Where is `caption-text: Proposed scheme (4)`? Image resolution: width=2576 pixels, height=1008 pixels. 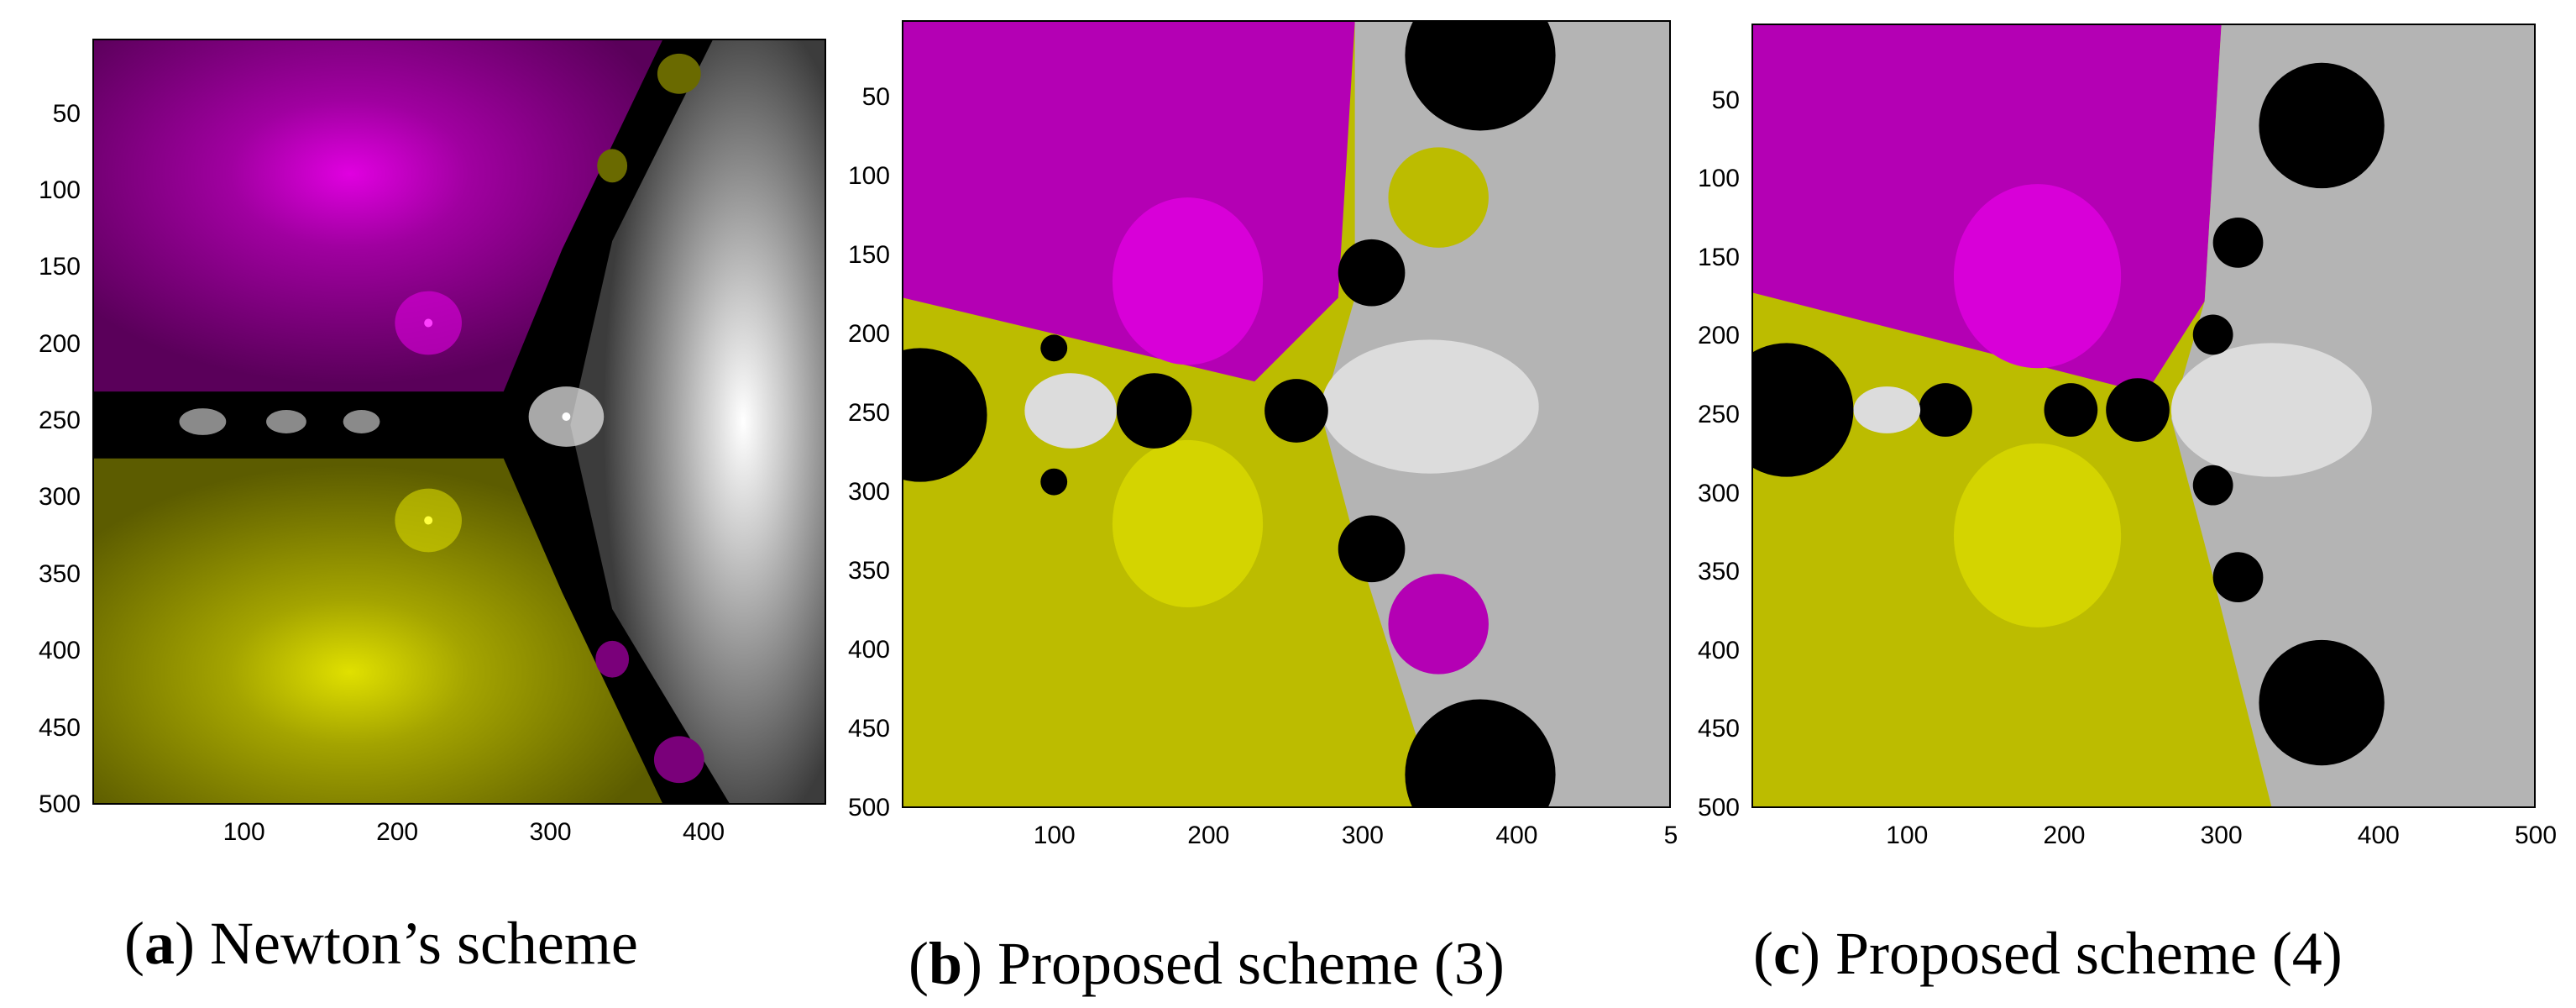
caption-text: Proposed scheme (4) is located at coordinates (2089, 953).